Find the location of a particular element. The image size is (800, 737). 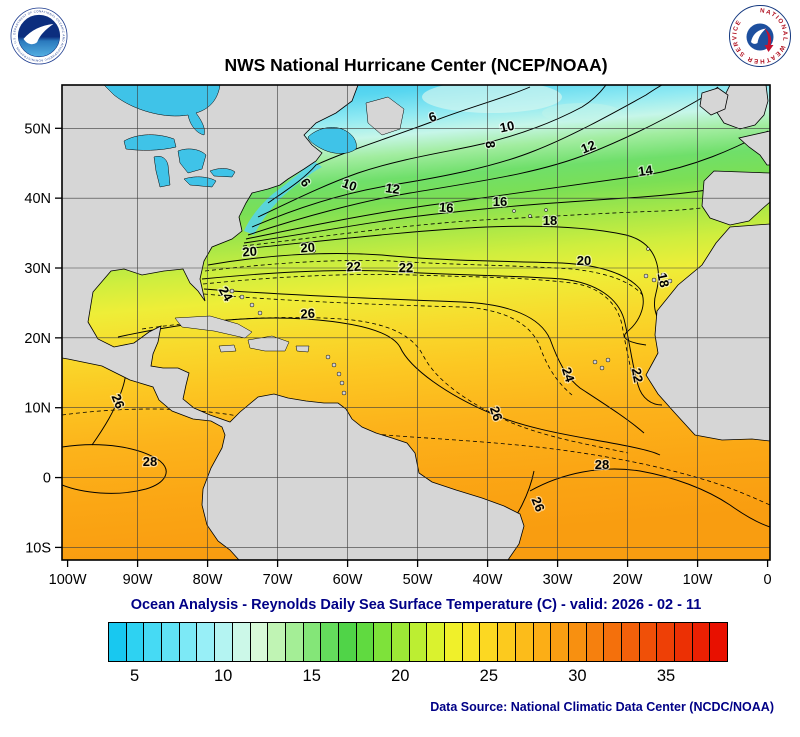

lat-axis-label: 0 is located at coordinates (47, 479).